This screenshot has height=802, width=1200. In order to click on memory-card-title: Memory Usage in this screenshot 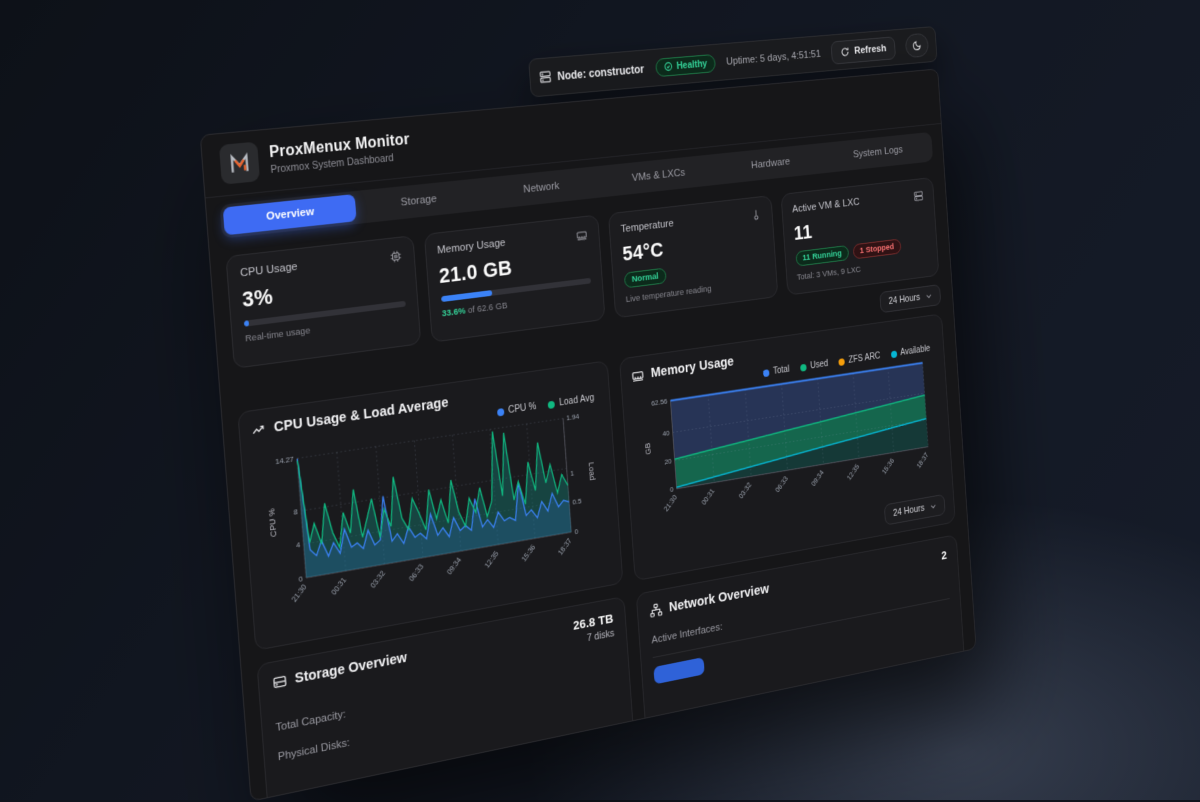, I will do `click(471, 246)`.